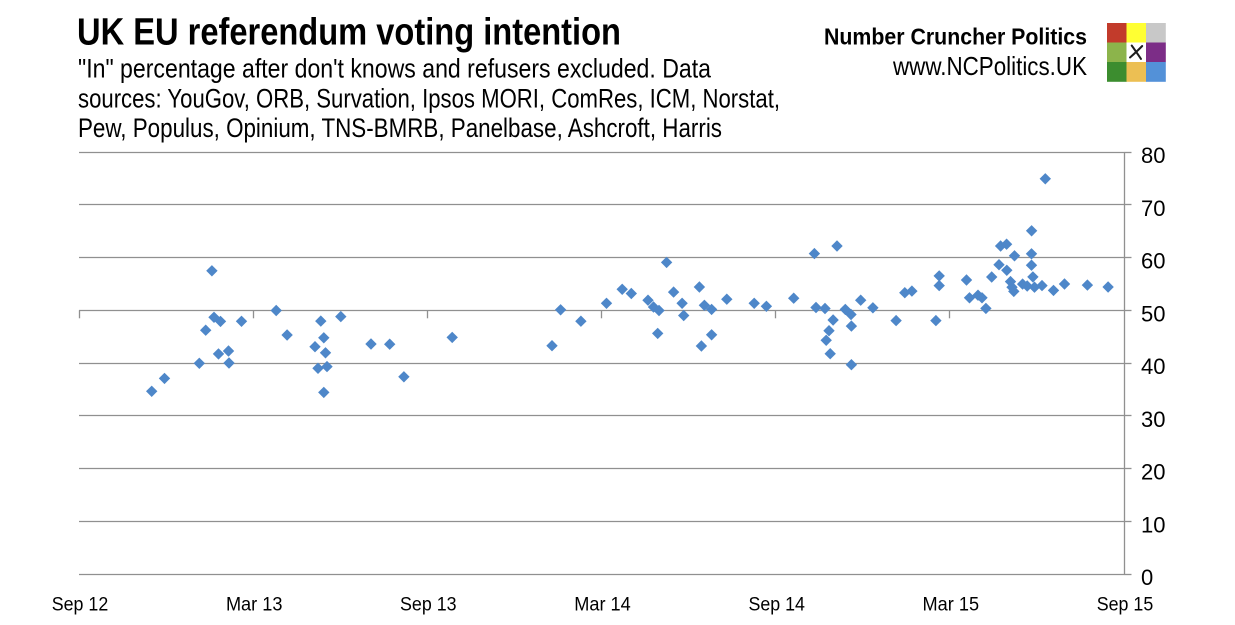  Describe the element at coordinates (989, 66) in the screenshot. I see `svg-text: www.NCPolitics.UK` at that location.